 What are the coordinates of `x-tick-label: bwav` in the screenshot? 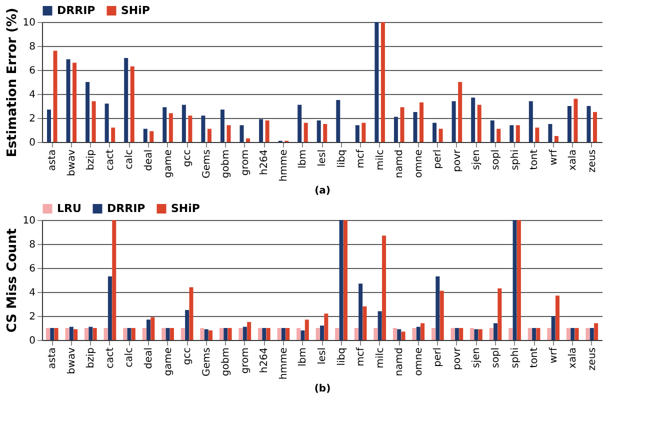 It's located at (72, 162).